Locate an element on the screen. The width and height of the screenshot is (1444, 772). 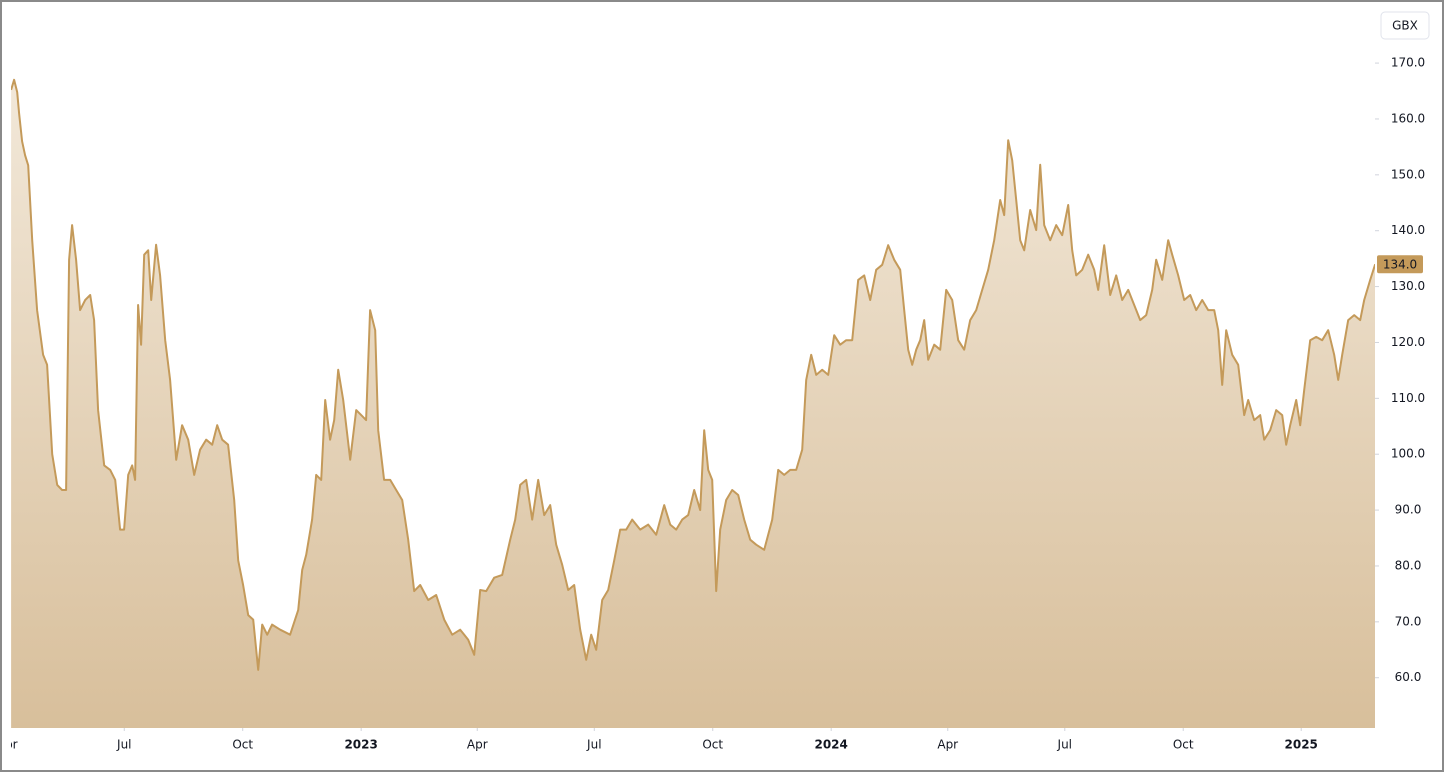
y-tick-label: 90.0 is located at coordinates (1408, 510).